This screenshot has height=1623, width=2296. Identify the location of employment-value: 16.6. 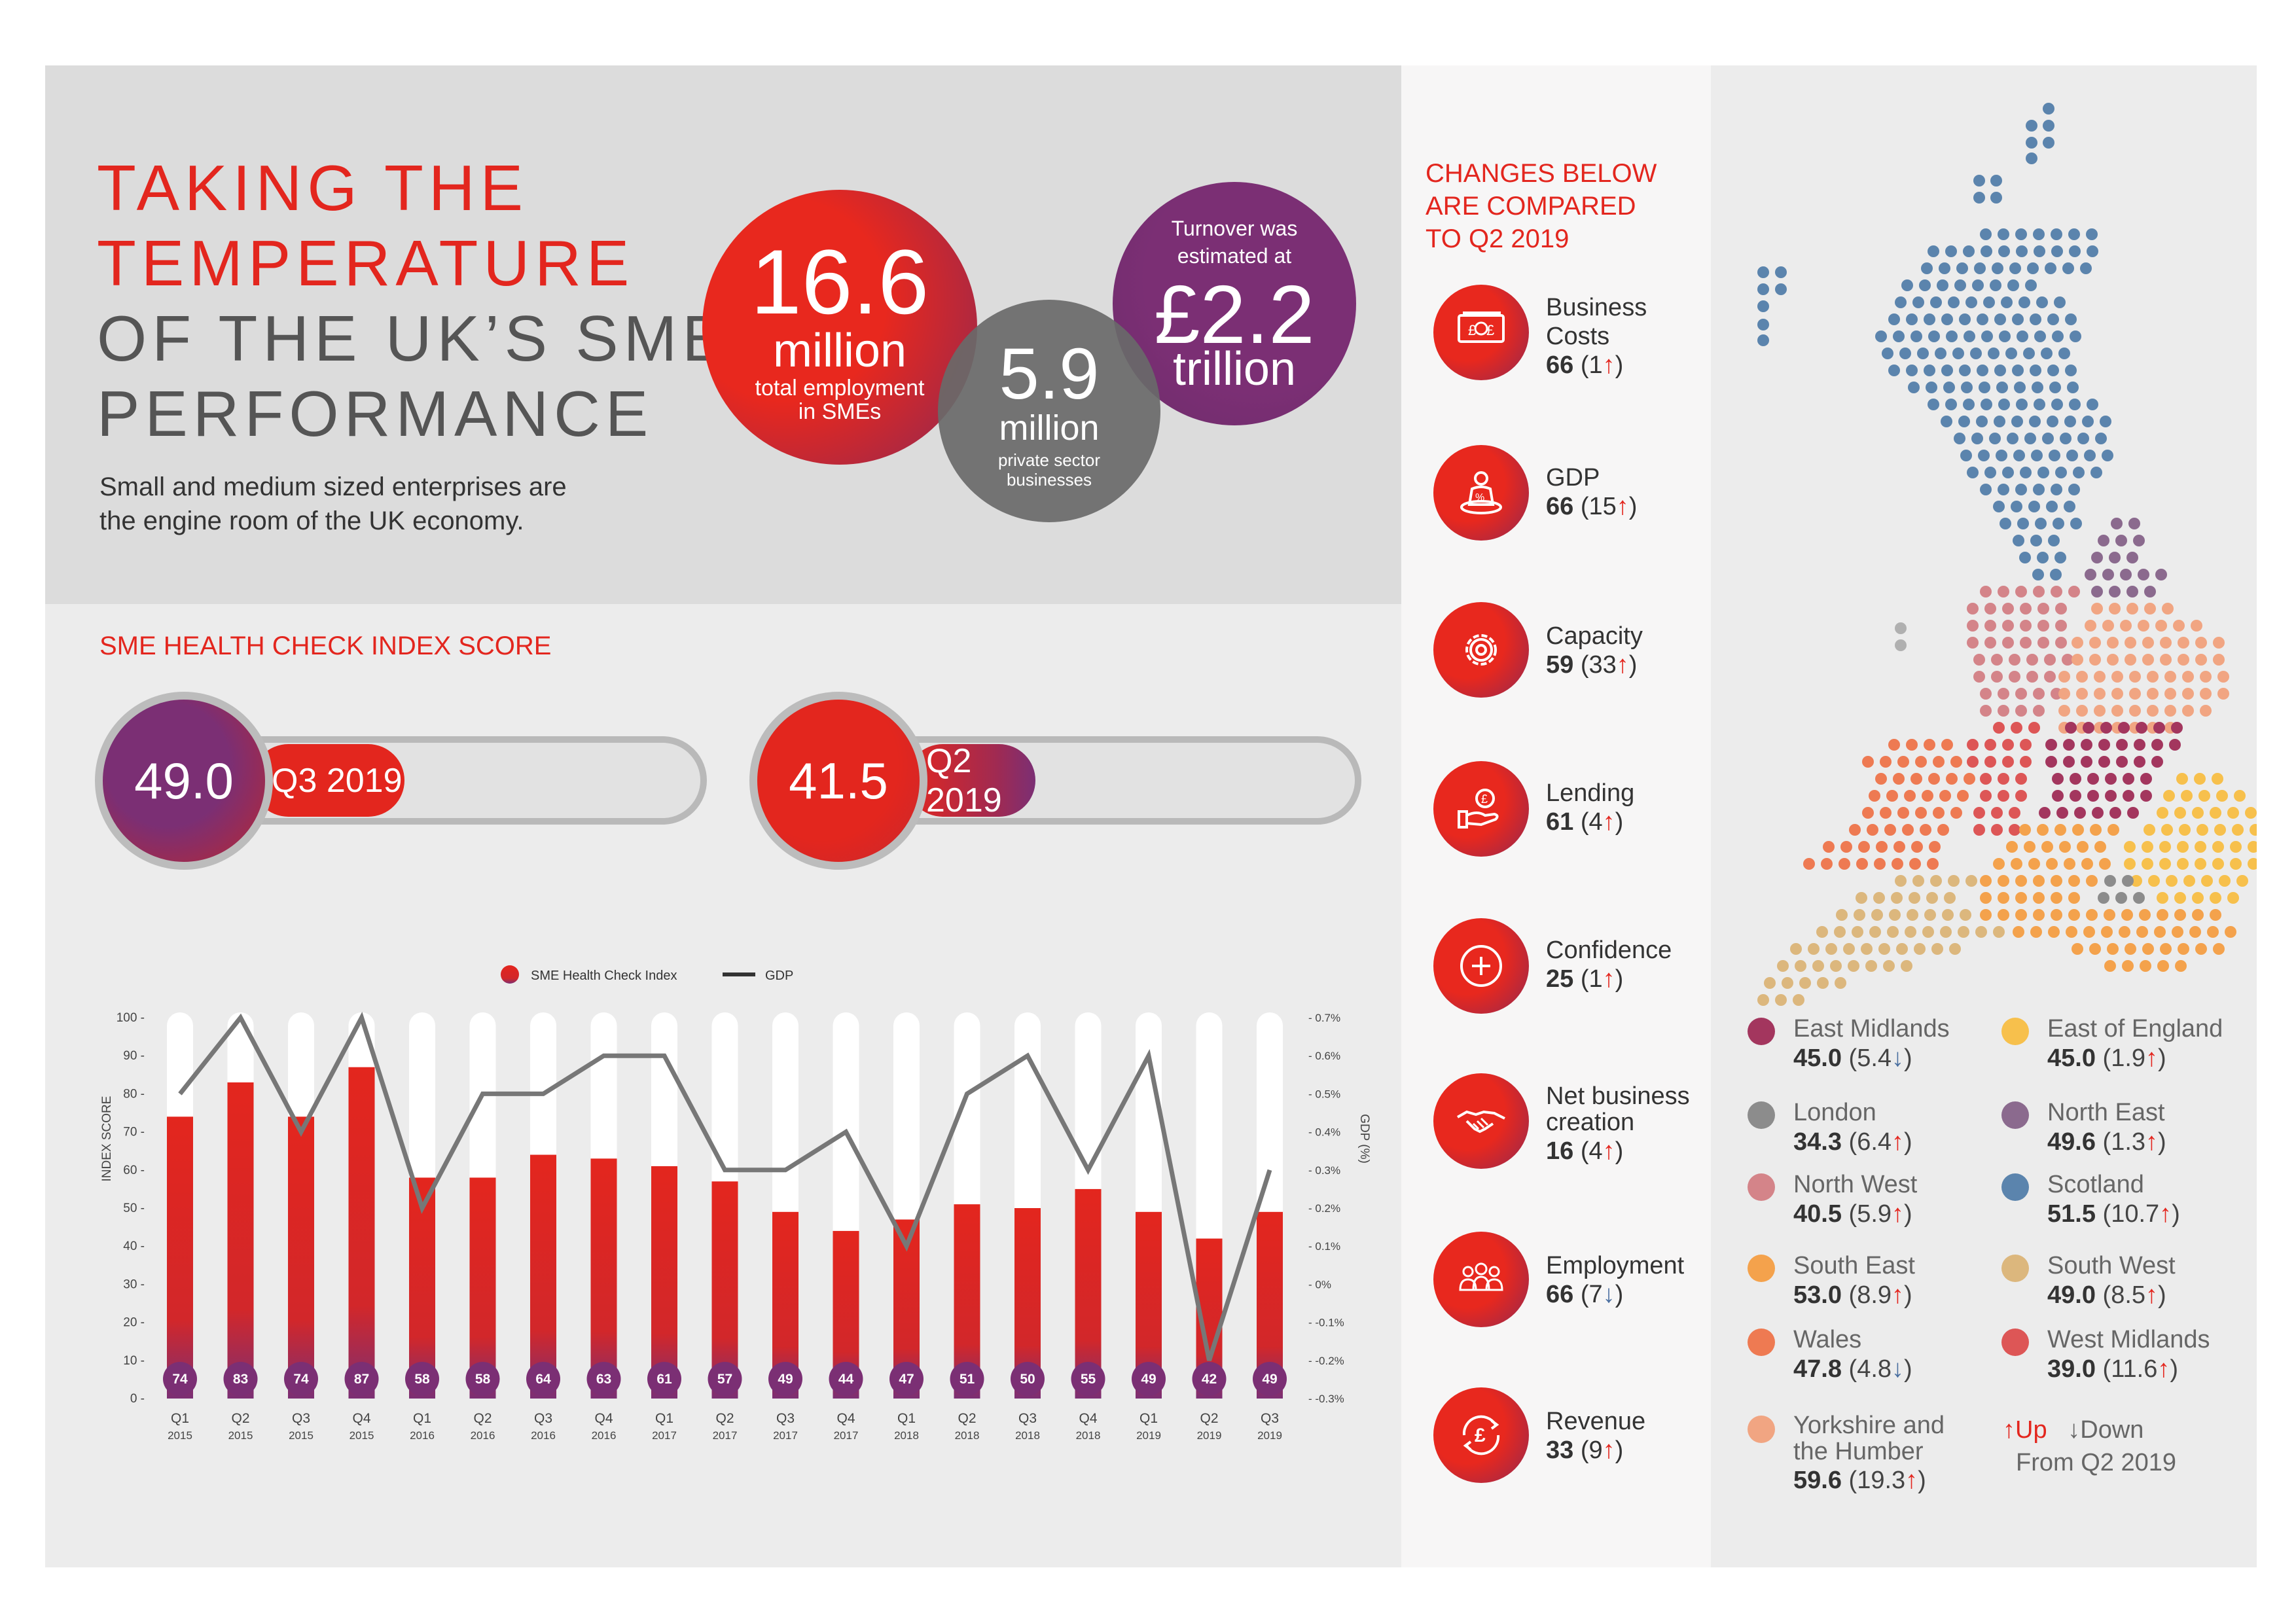
(839, 281).